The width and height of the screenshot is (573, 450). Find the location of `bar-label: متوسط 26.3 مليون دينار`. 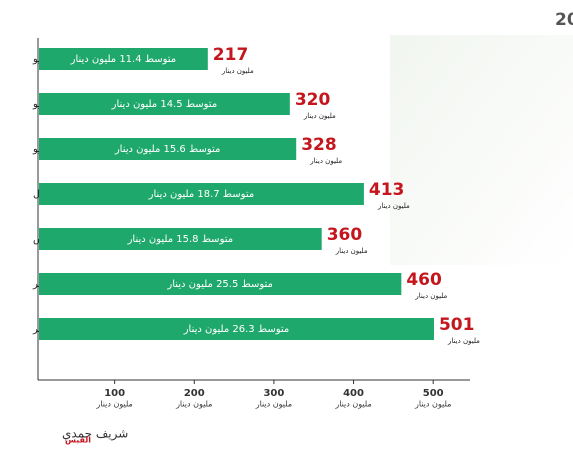

bar-label: متوسط 26.3 مليون دينار is located at coordinates (236, 329).